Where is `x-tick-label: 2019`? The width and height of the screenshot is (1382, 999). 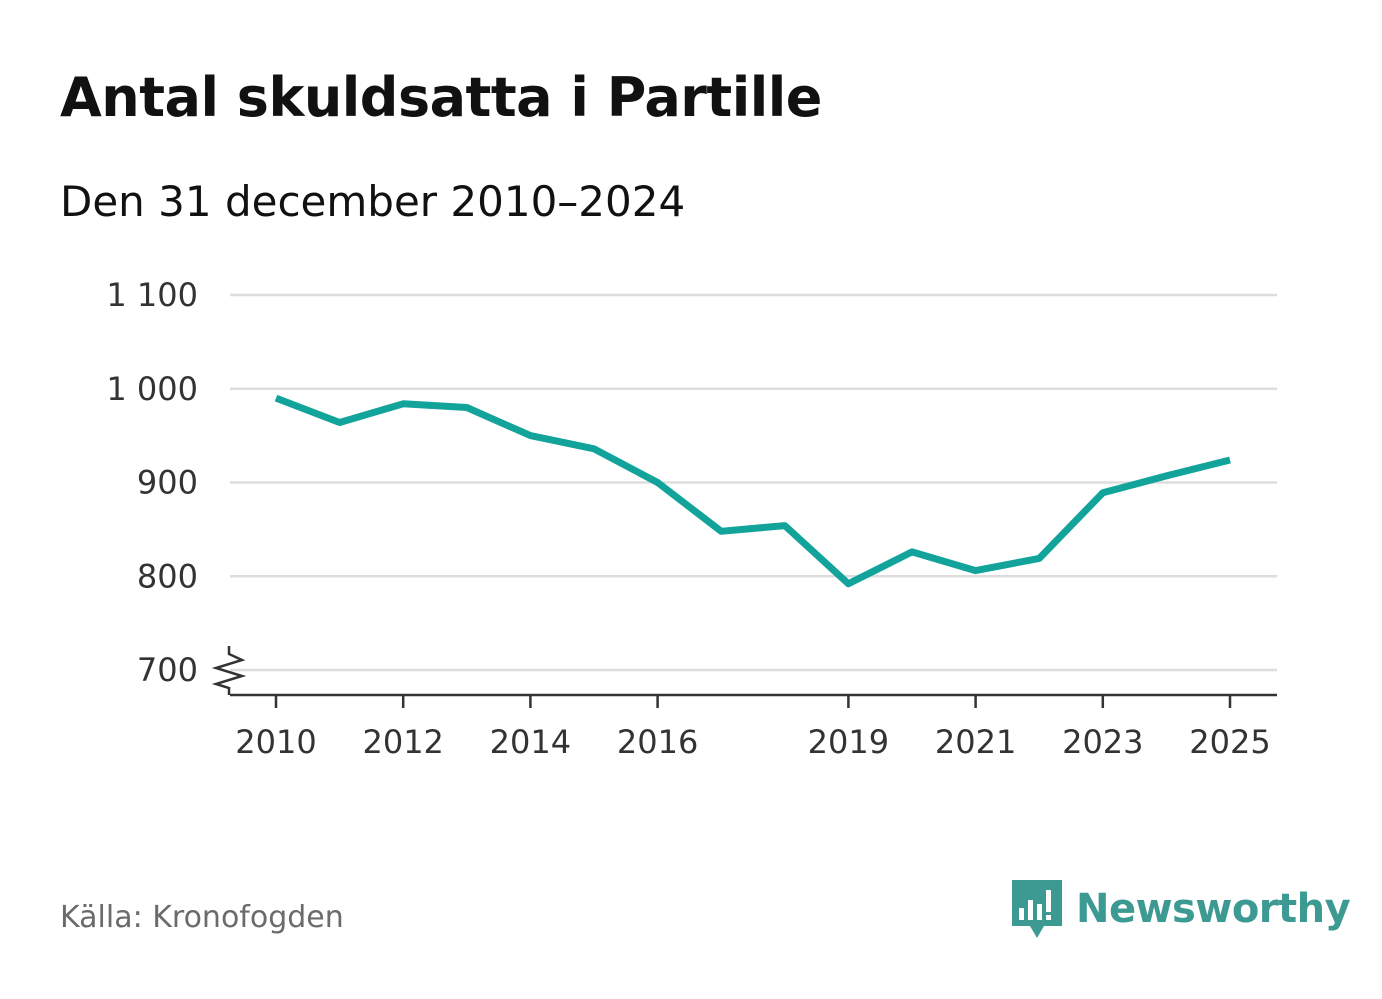 x-tick-label: 2019 is located at coordinates (848, 742).